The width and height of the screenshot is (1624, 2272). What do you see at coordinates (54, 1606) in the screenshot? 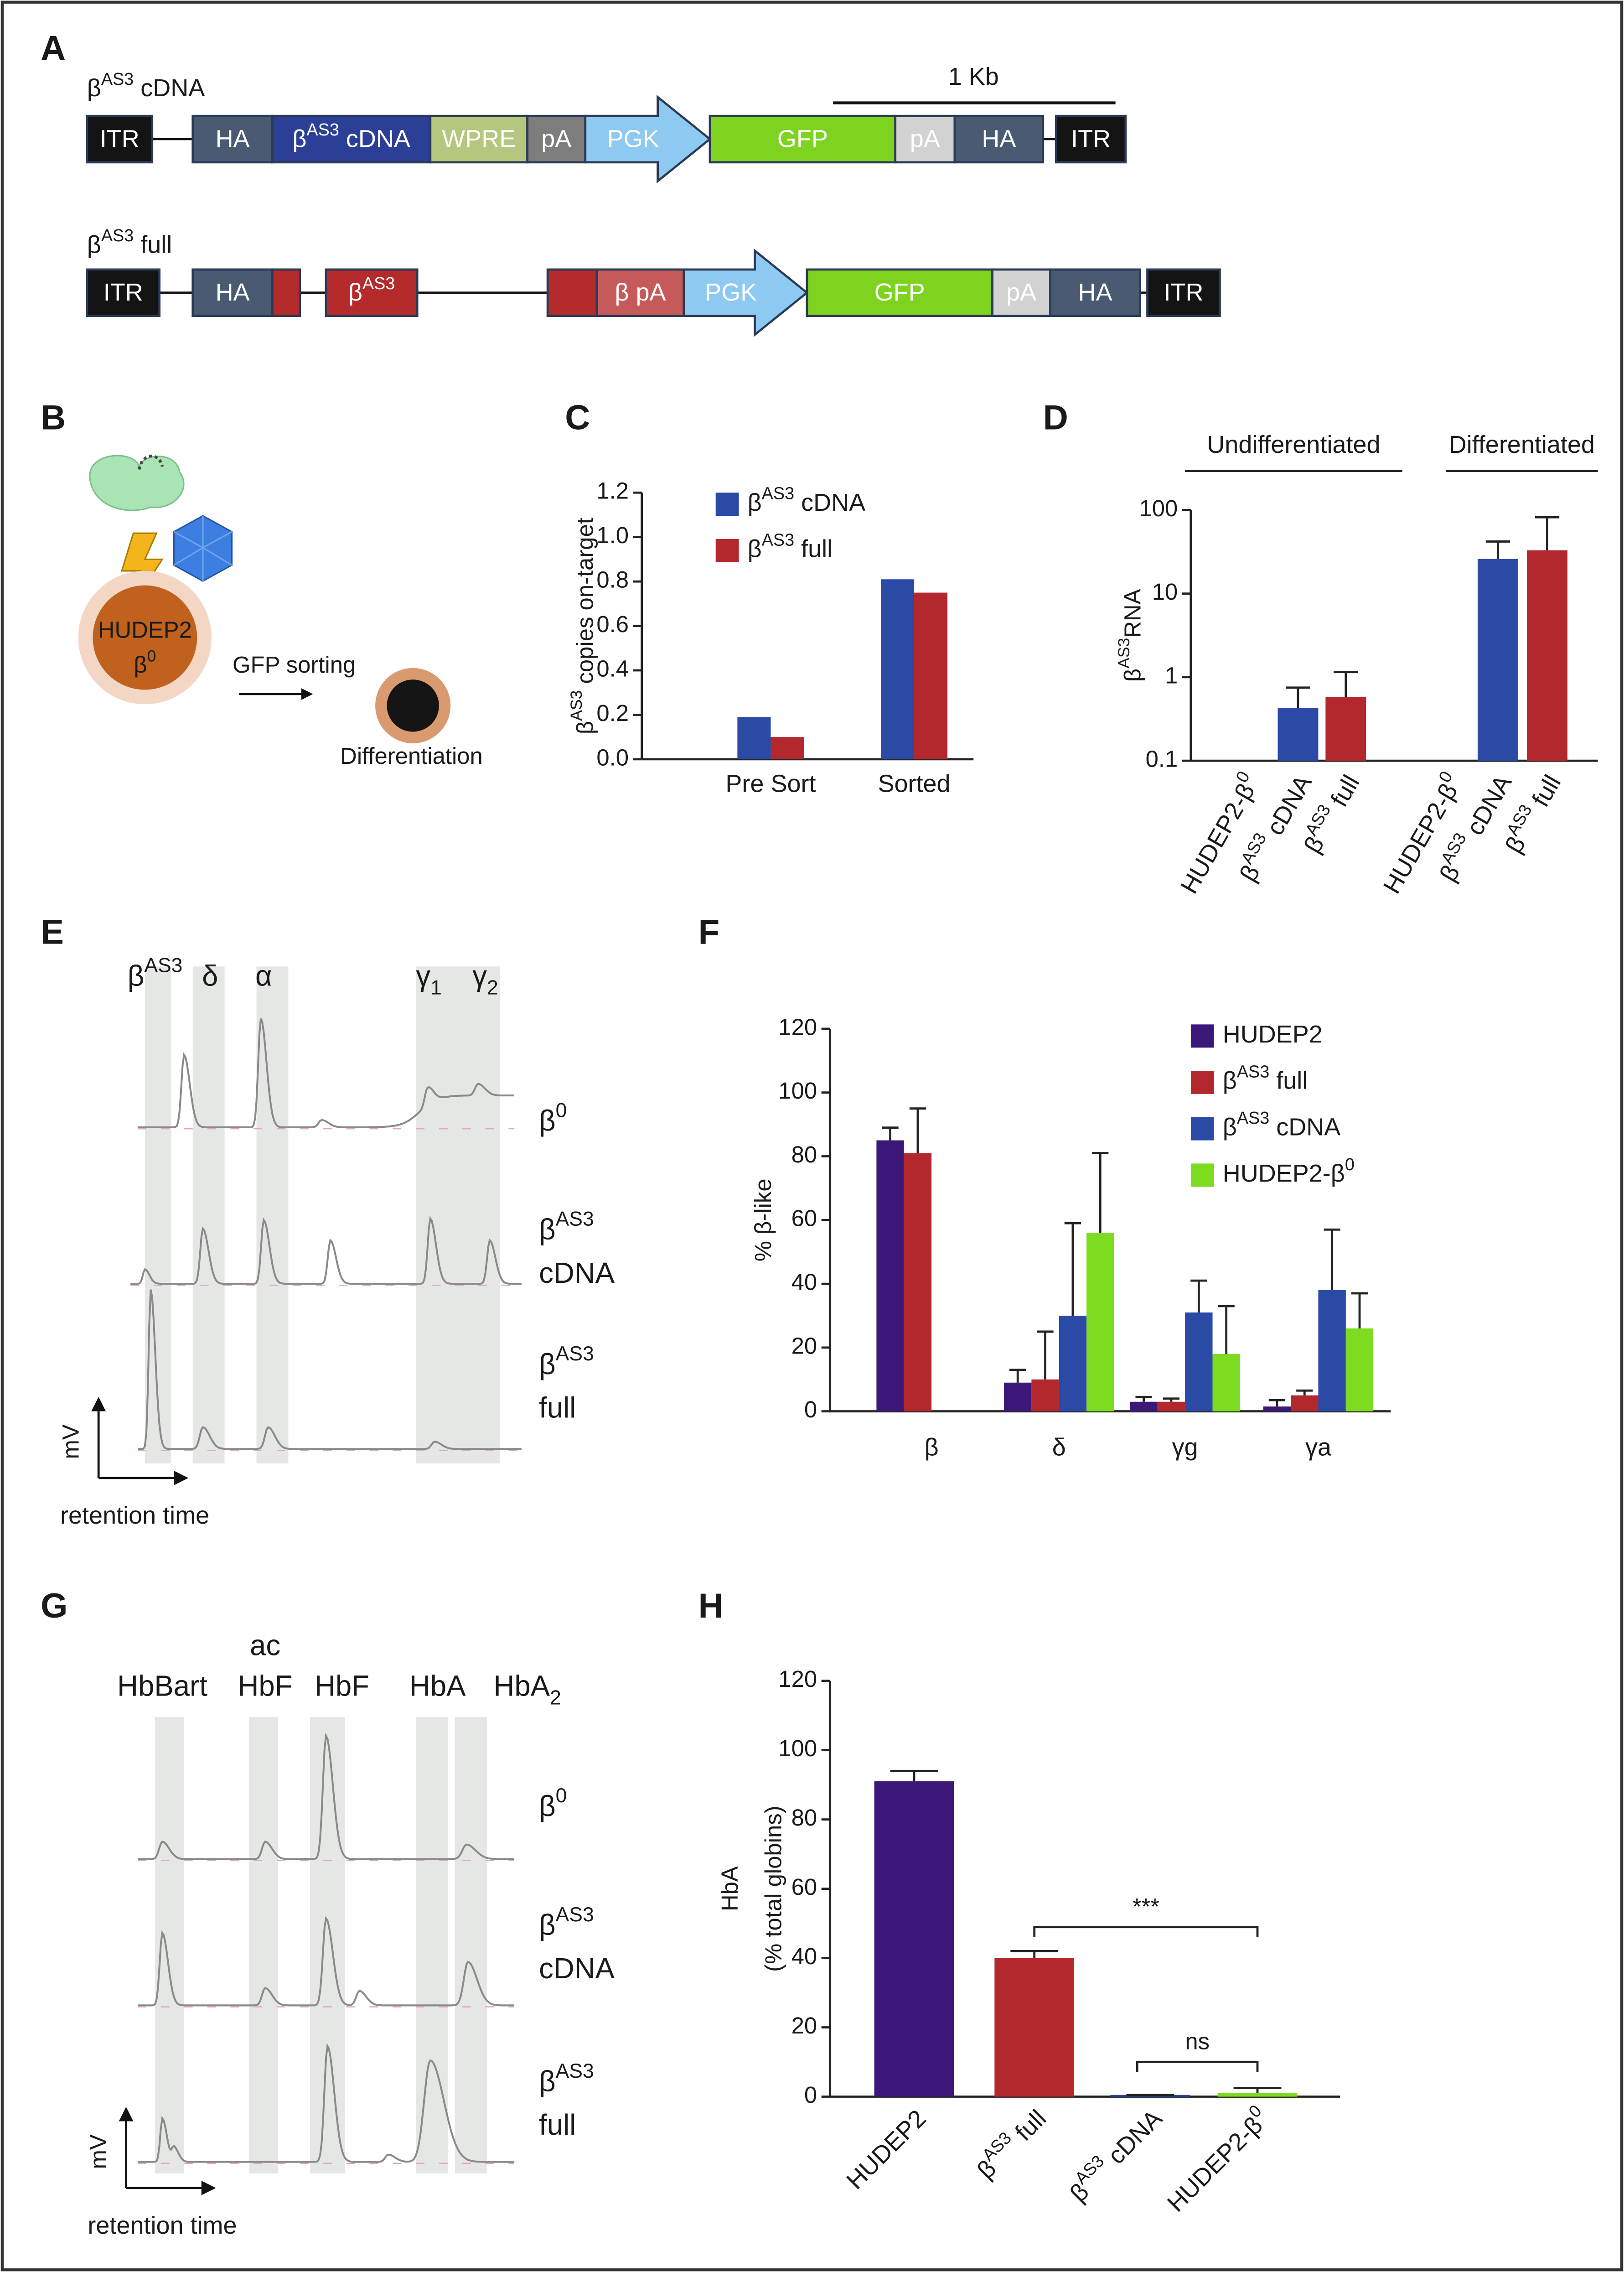
I see `panel-label: G` at bounding box center [54, 1606].